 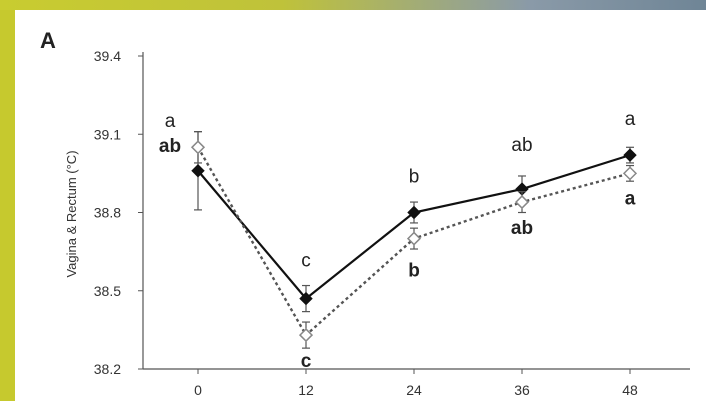 I want to click on y-tick-label: 38.8, so click(x=107, y=213).